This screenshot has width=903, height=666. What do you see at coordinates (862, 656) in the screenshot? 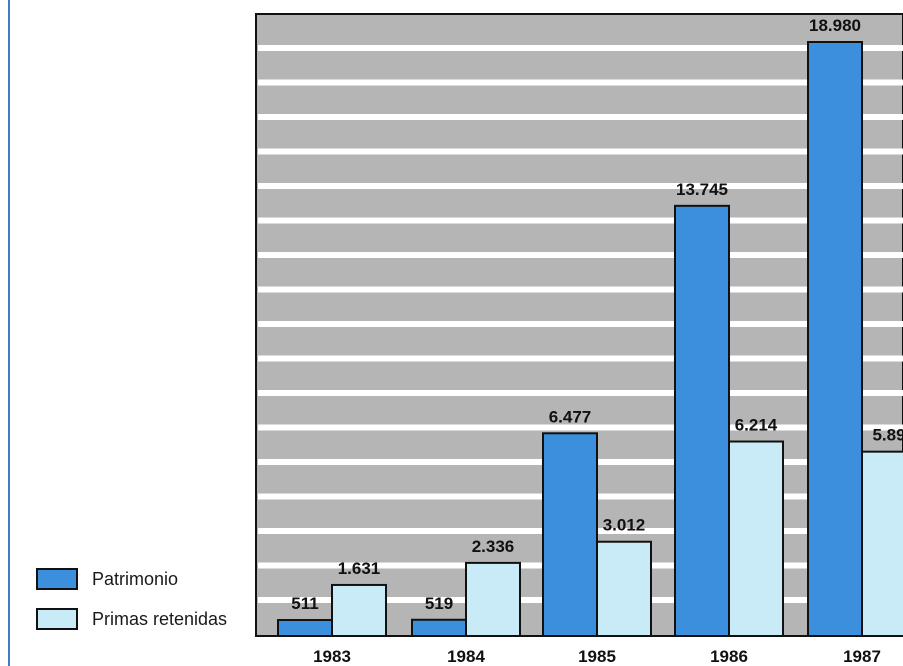
I see `category-label-1987: 1987` at bounding box center [862, 656].